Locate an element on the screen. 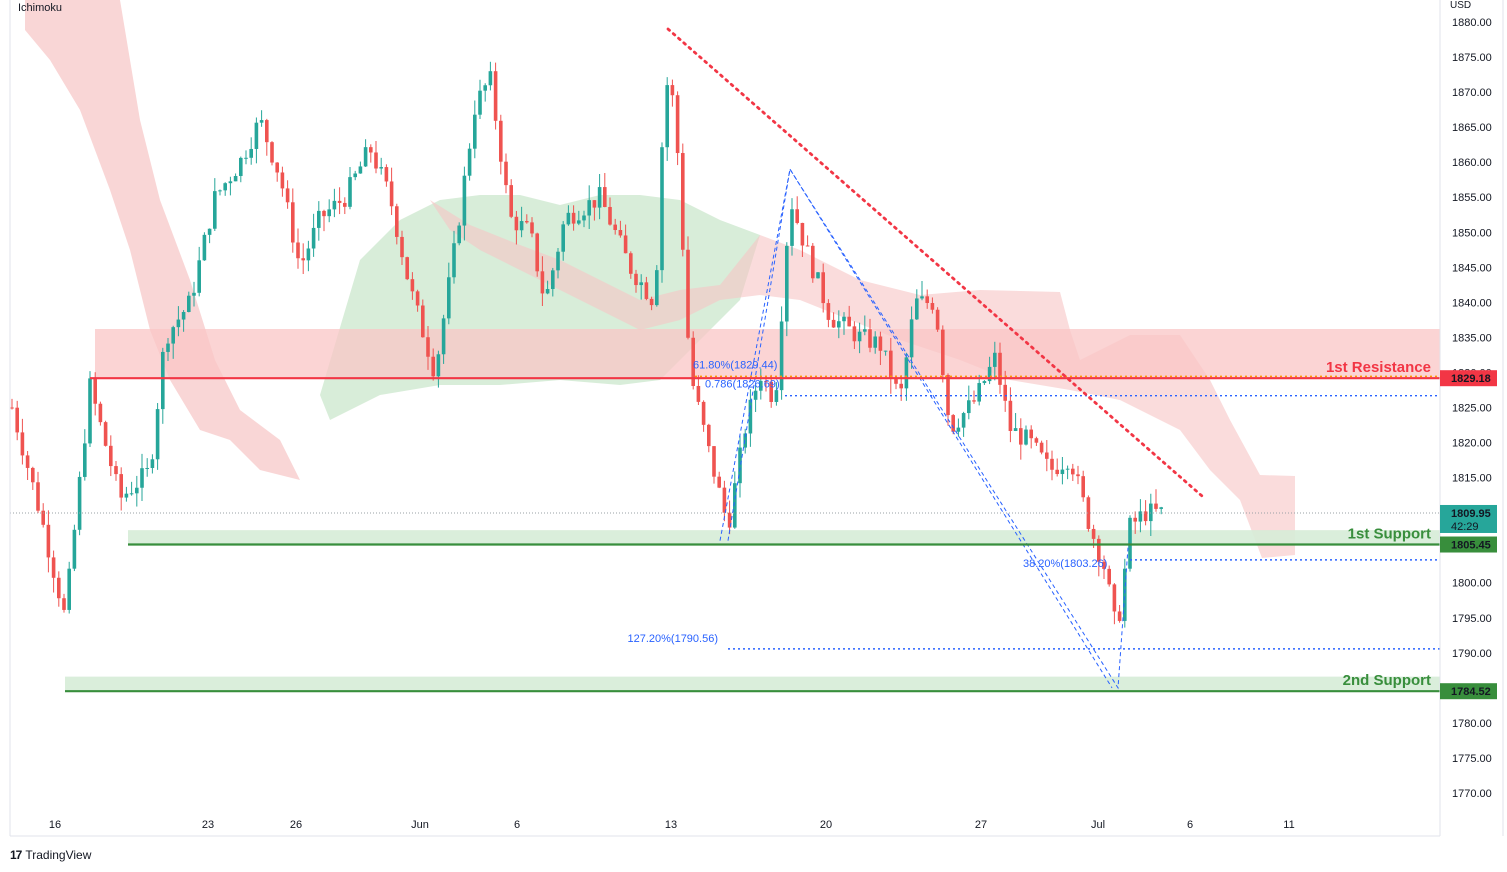 The image size is (1507, 872). currency-label: USD is located at coordinates (1461, 5).